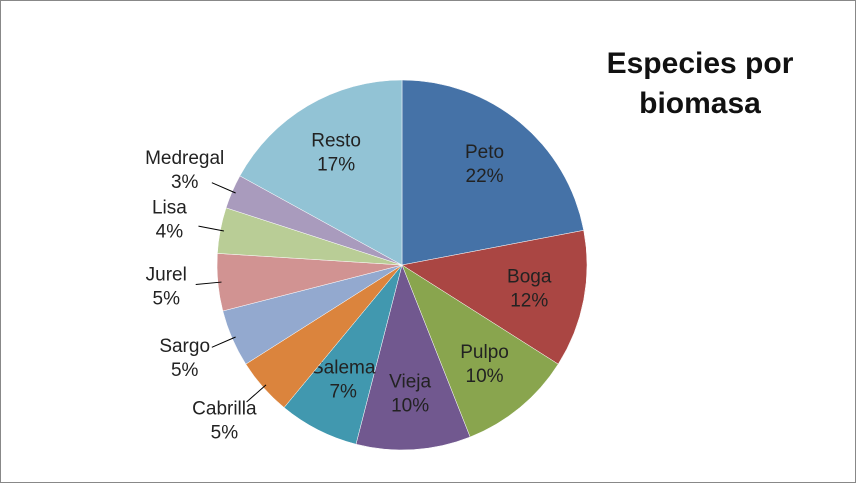 The height and width of the screenshot is (483, 856). I want to click on slice-label: Sargo, so click(184, 346).